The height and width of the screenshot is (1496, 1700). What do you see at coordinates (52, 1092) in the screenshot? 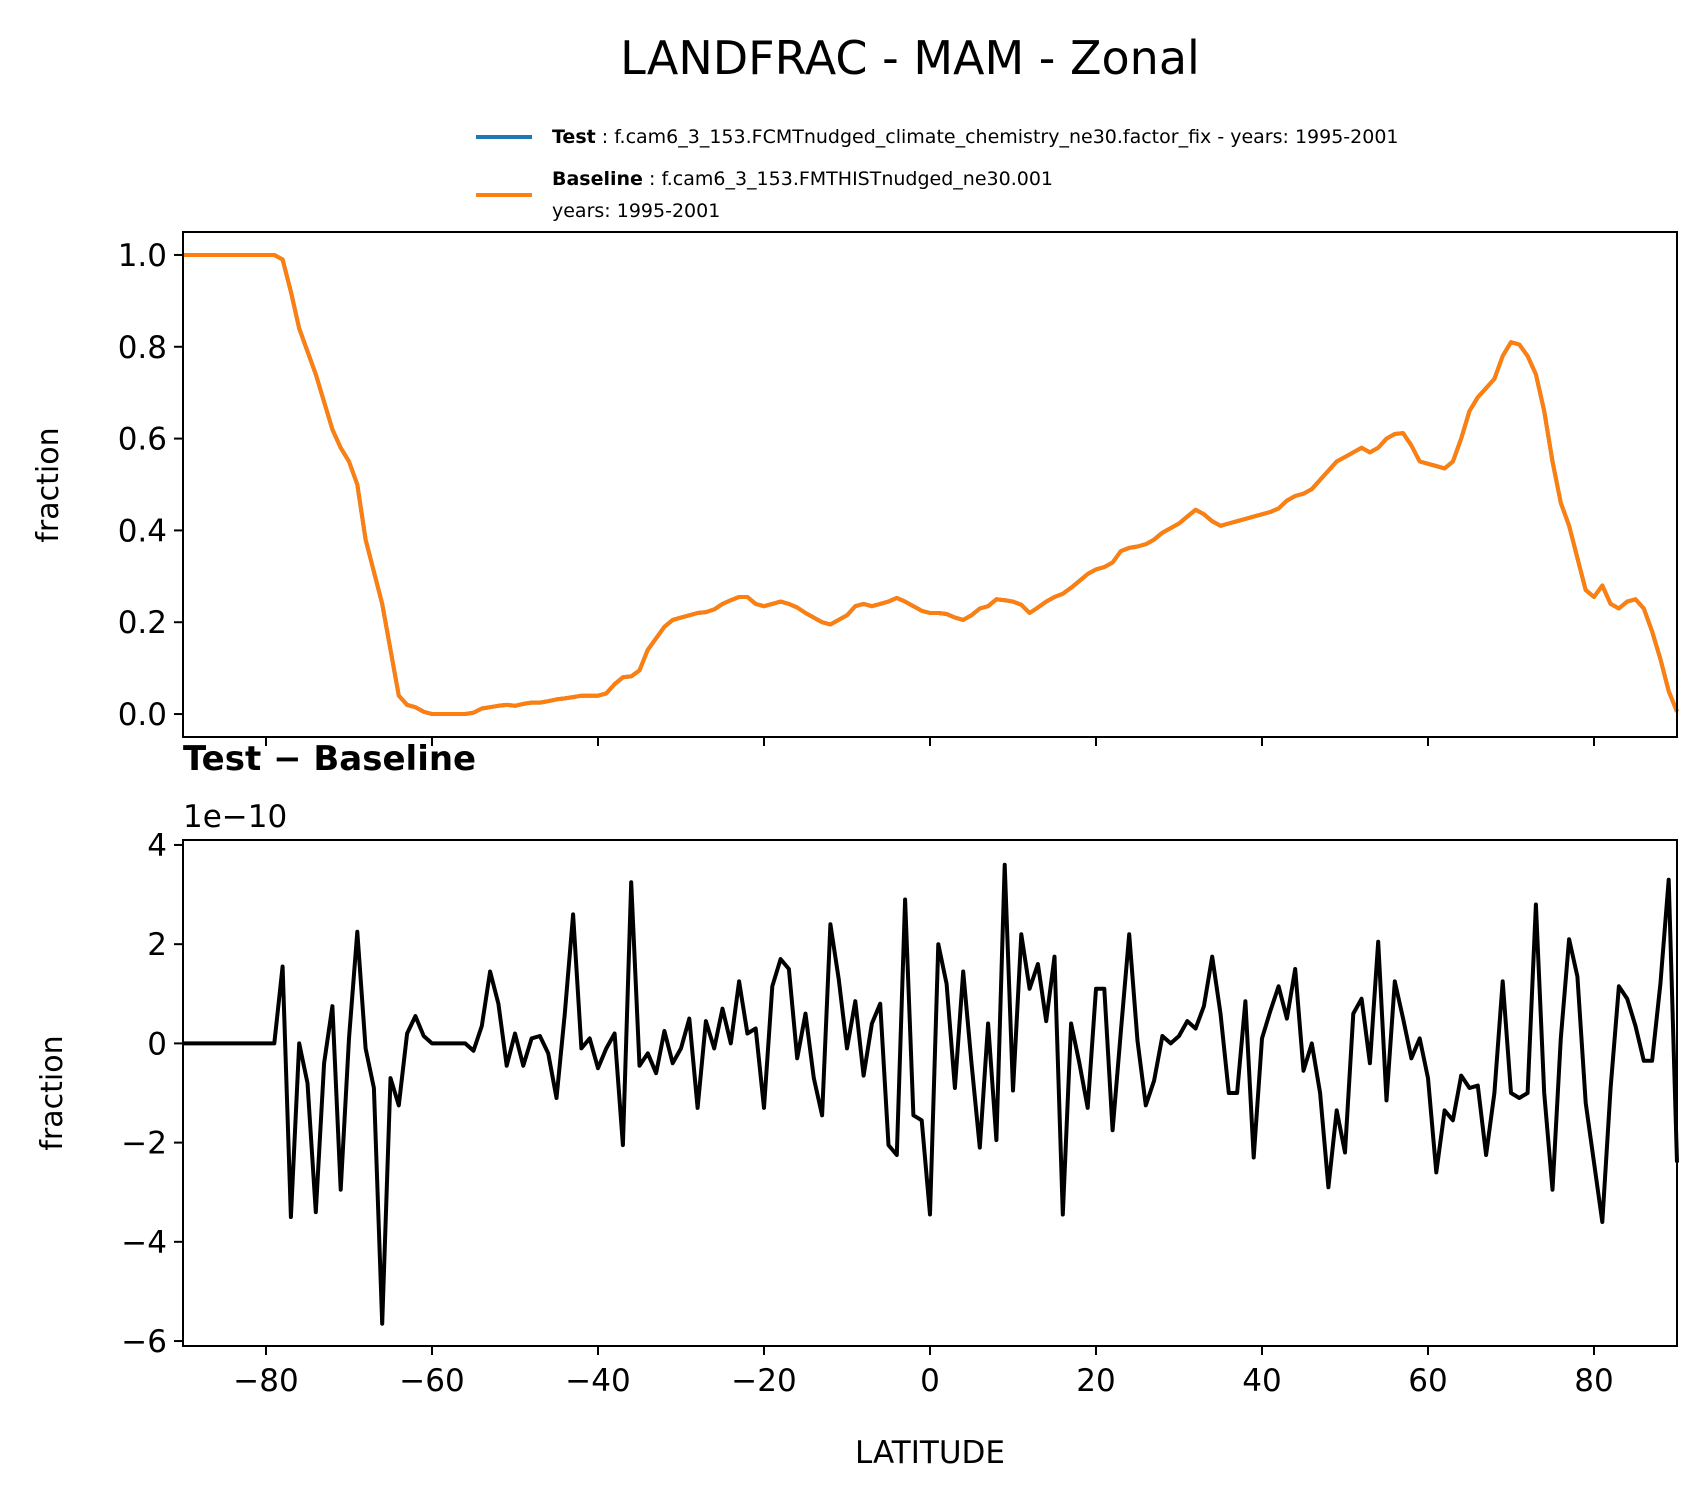
I see `bottom-y-axis-label: fraction` at bounding box center [52, 1092].